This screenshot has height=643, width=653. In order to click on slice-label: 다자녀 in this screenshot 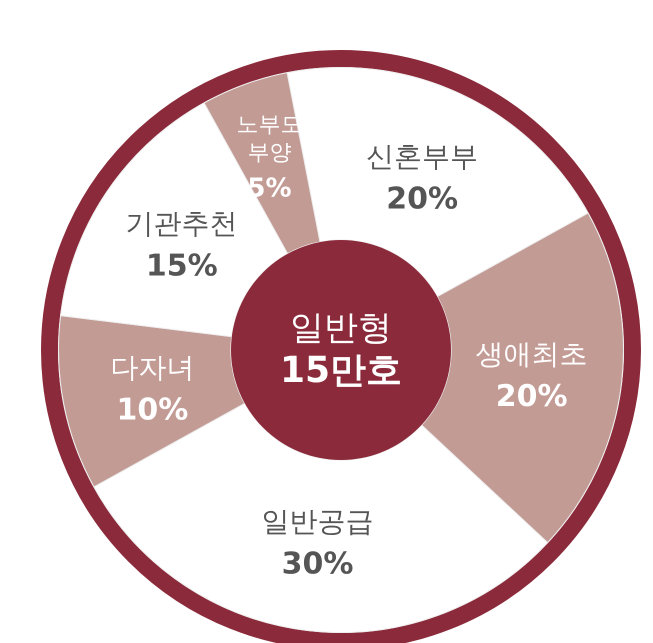, I will do `click(152, 367)`.